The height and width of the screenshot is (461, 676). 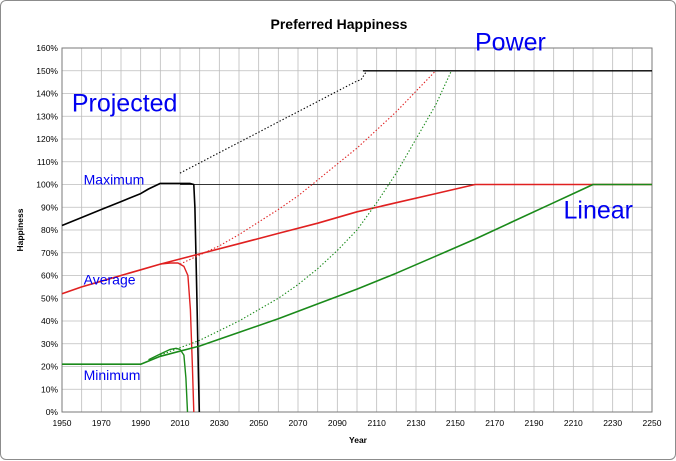 What do you see at coordinates (652, 423) in the screenshot?
I see `x-tick-label: 2250` at bounding box center [652, 423].